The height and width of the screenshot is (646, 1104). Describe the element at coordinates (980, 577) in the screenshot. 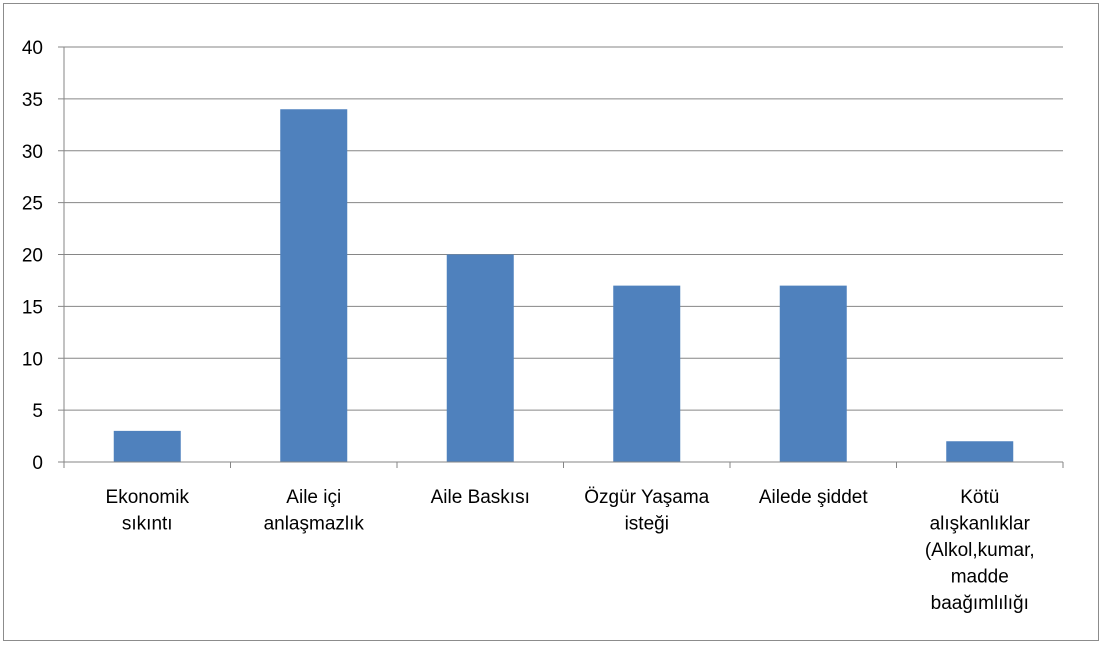

I see `x-tick-label: madde` at that location.